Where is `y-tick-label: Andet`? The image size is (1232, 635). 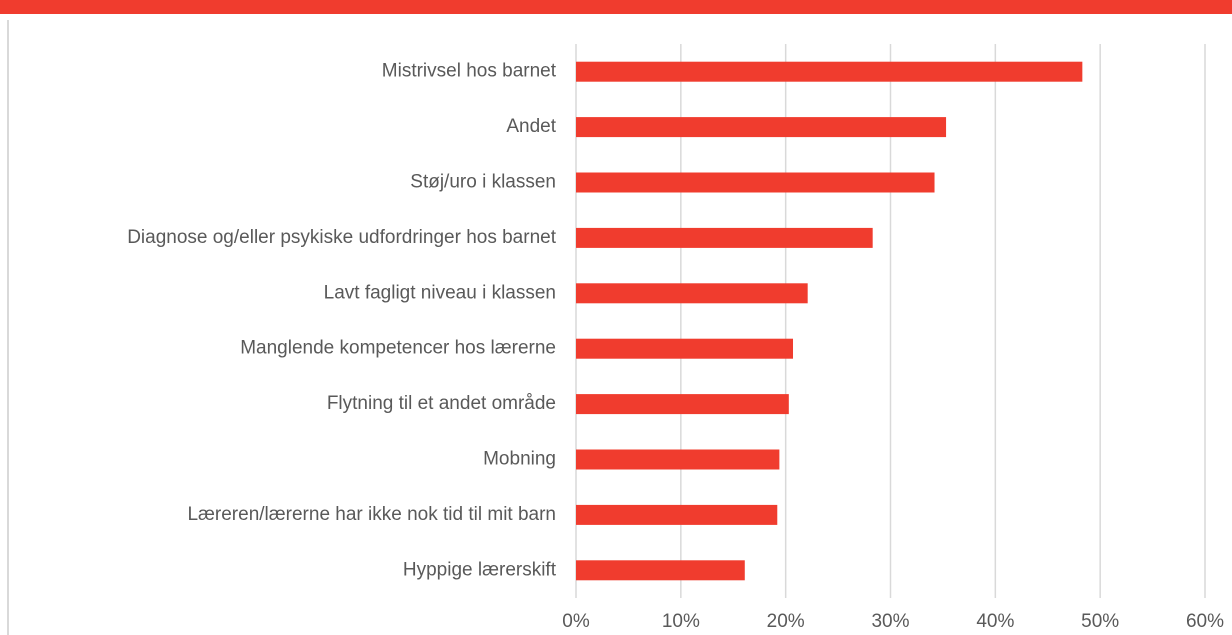 y-tick-label: Andet is located at coordinates (531, 126).